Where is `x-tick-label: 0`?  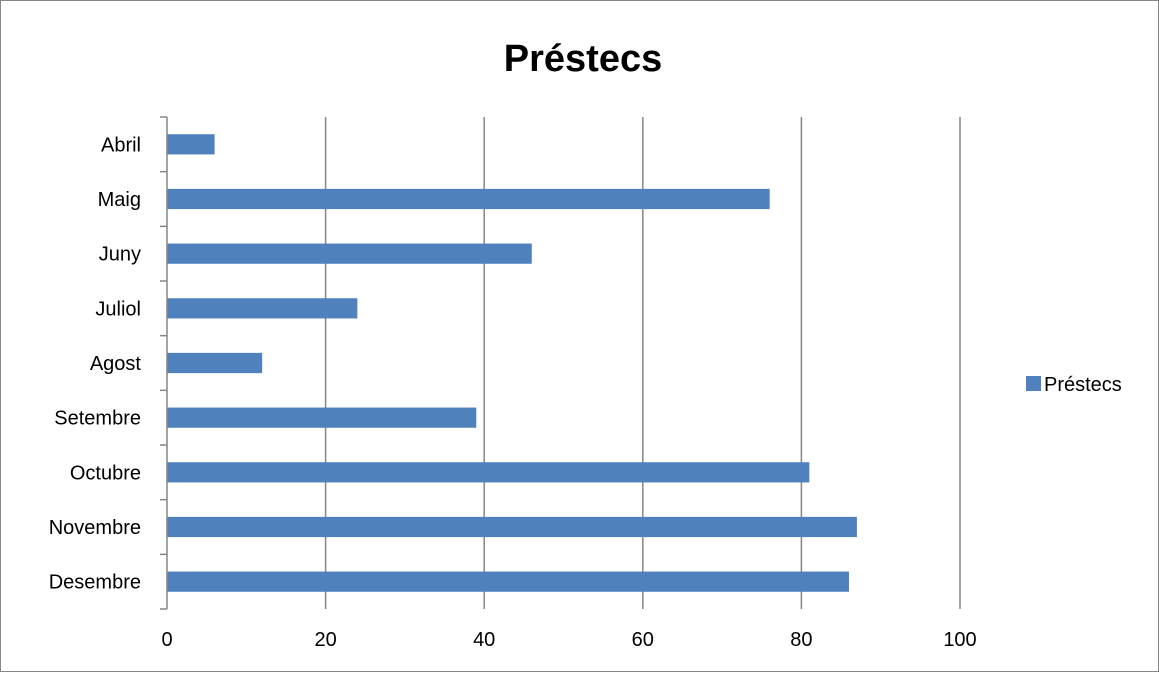 x-tick-label: 0 is located at coordinates (166, 640).